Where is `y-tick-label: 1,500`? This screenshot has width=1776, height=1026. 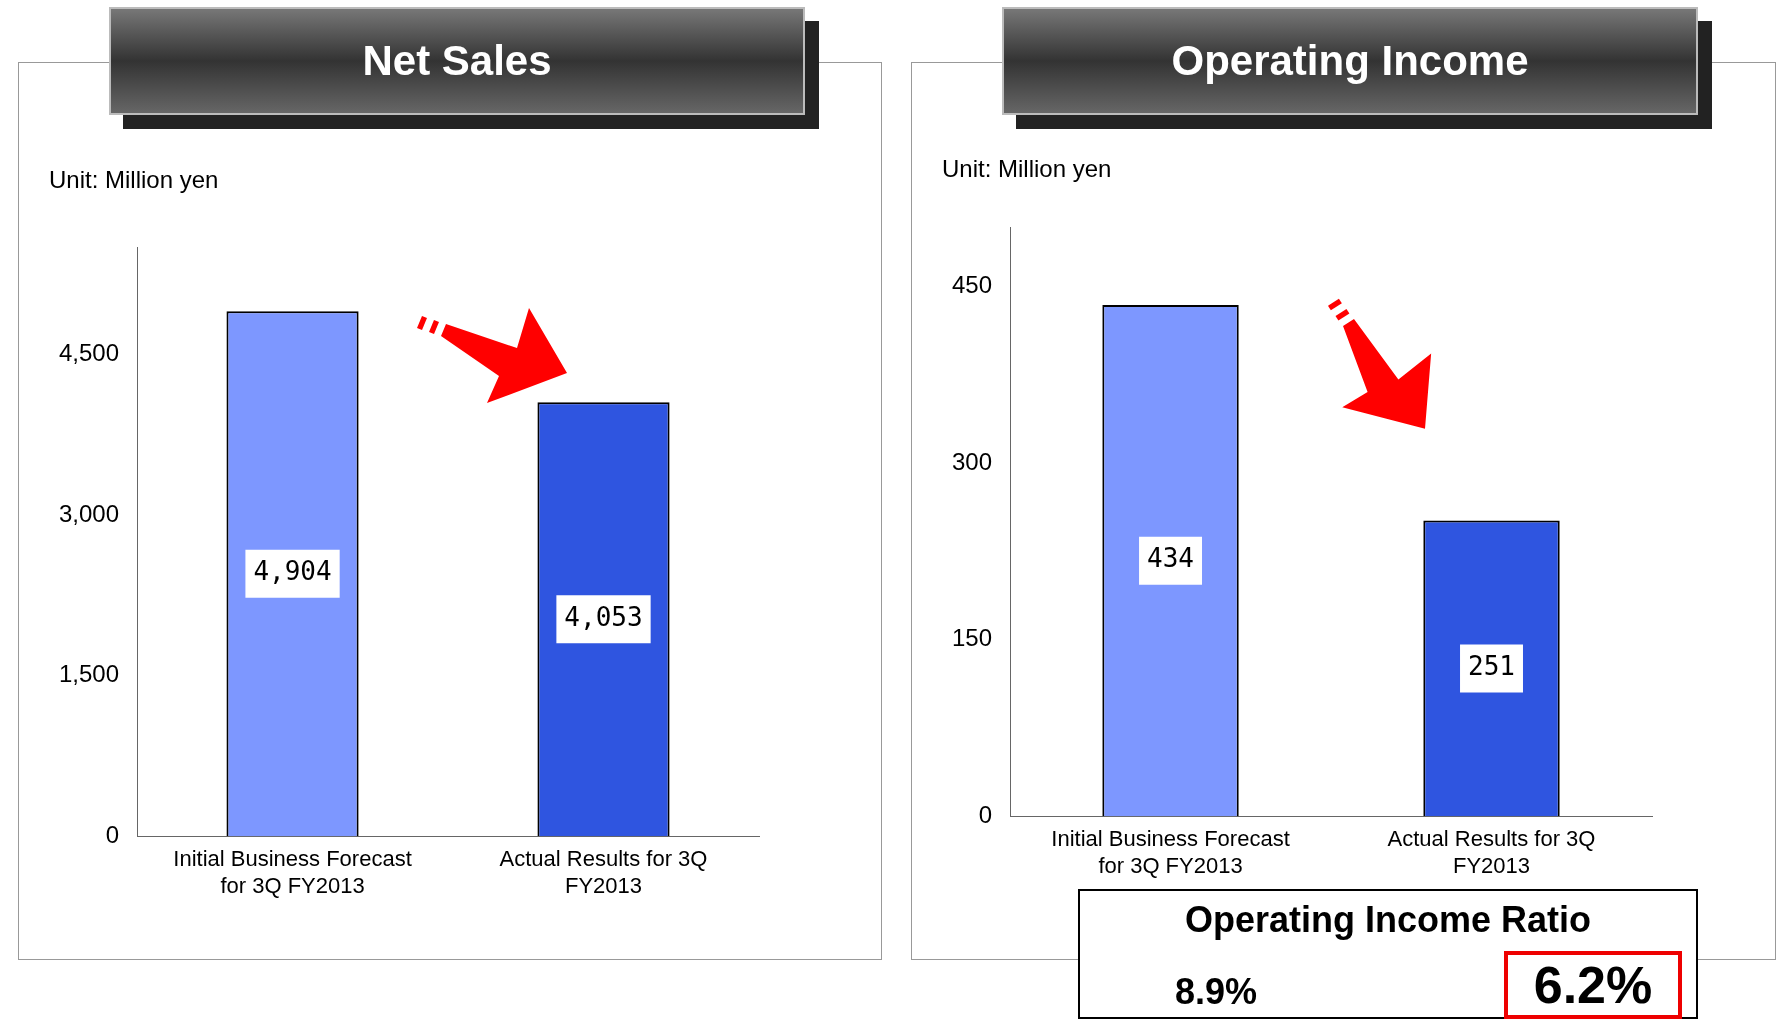
y-tick-label: 1,500 is located at coordinates (89, 674).